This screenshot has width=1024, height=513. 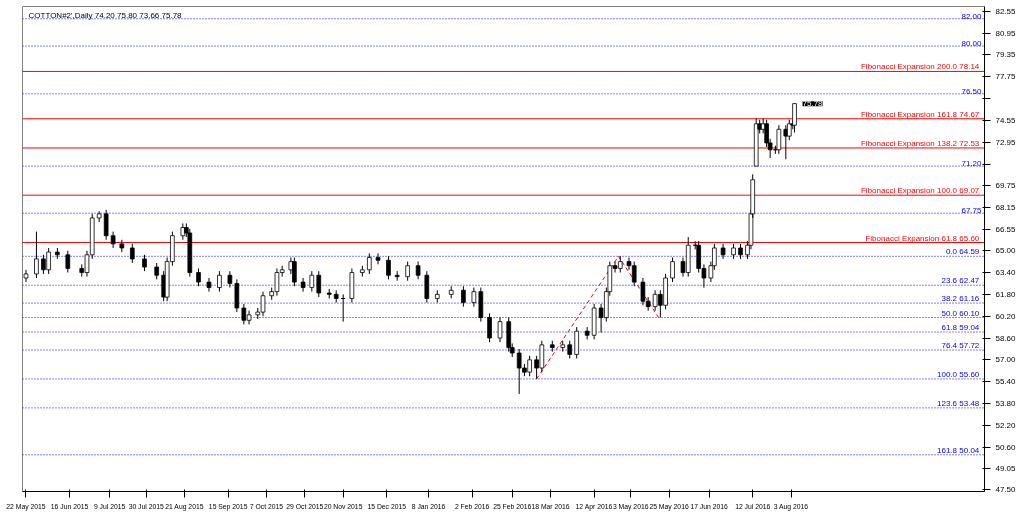 What do you see at coordinates (1006, 294) in the screenshot?
I see `y-tick-label: 61.80` at bounding box center [1006, 294].